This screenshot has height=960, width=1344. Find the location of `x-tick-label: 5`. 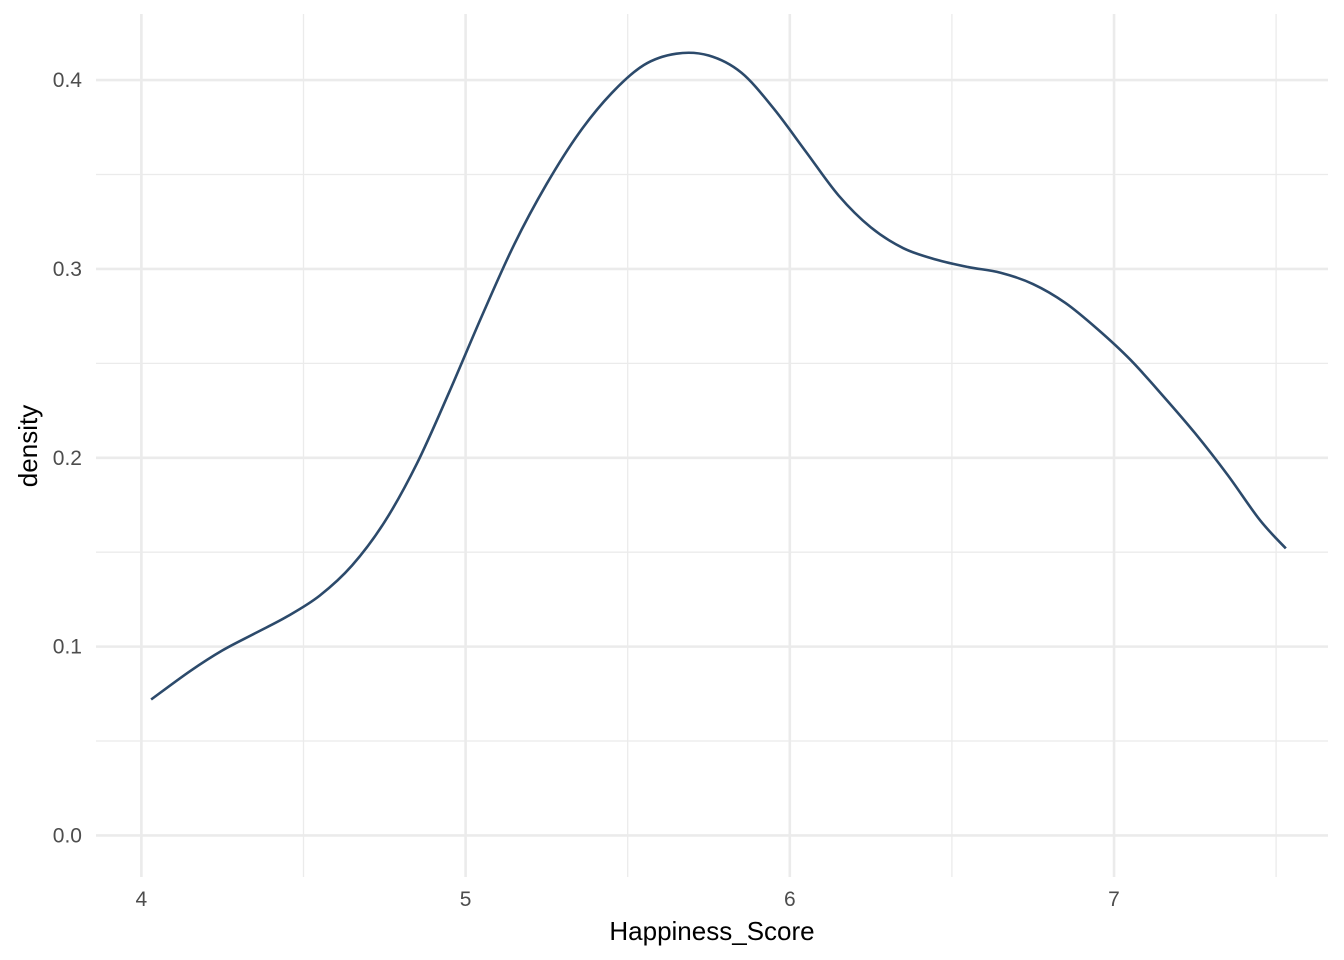

x-tick-label: 5 is located at coordinates (466, 899).